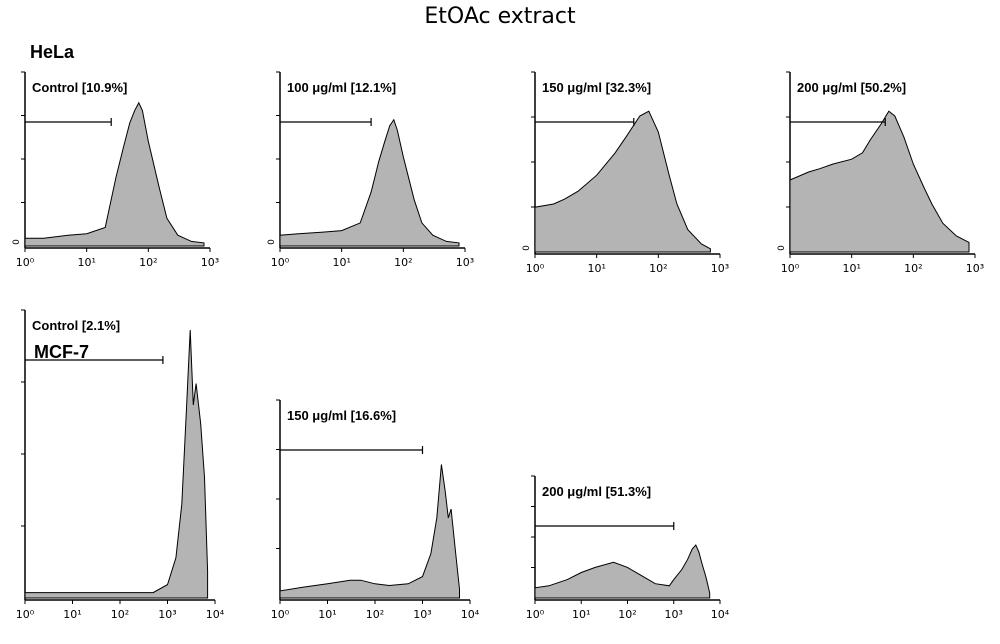 This screenshot has height=644, width=1000. I want to click on row-label-mcf7: MCF-7, so click(61, 352).